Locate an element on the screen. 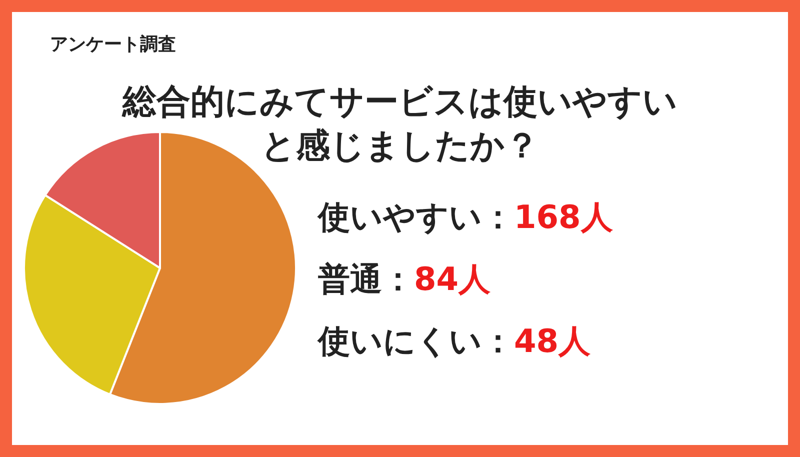  text: 総合的にみてサービスは使いやすいと感じましたか？ is located at coordinates (399, 124).